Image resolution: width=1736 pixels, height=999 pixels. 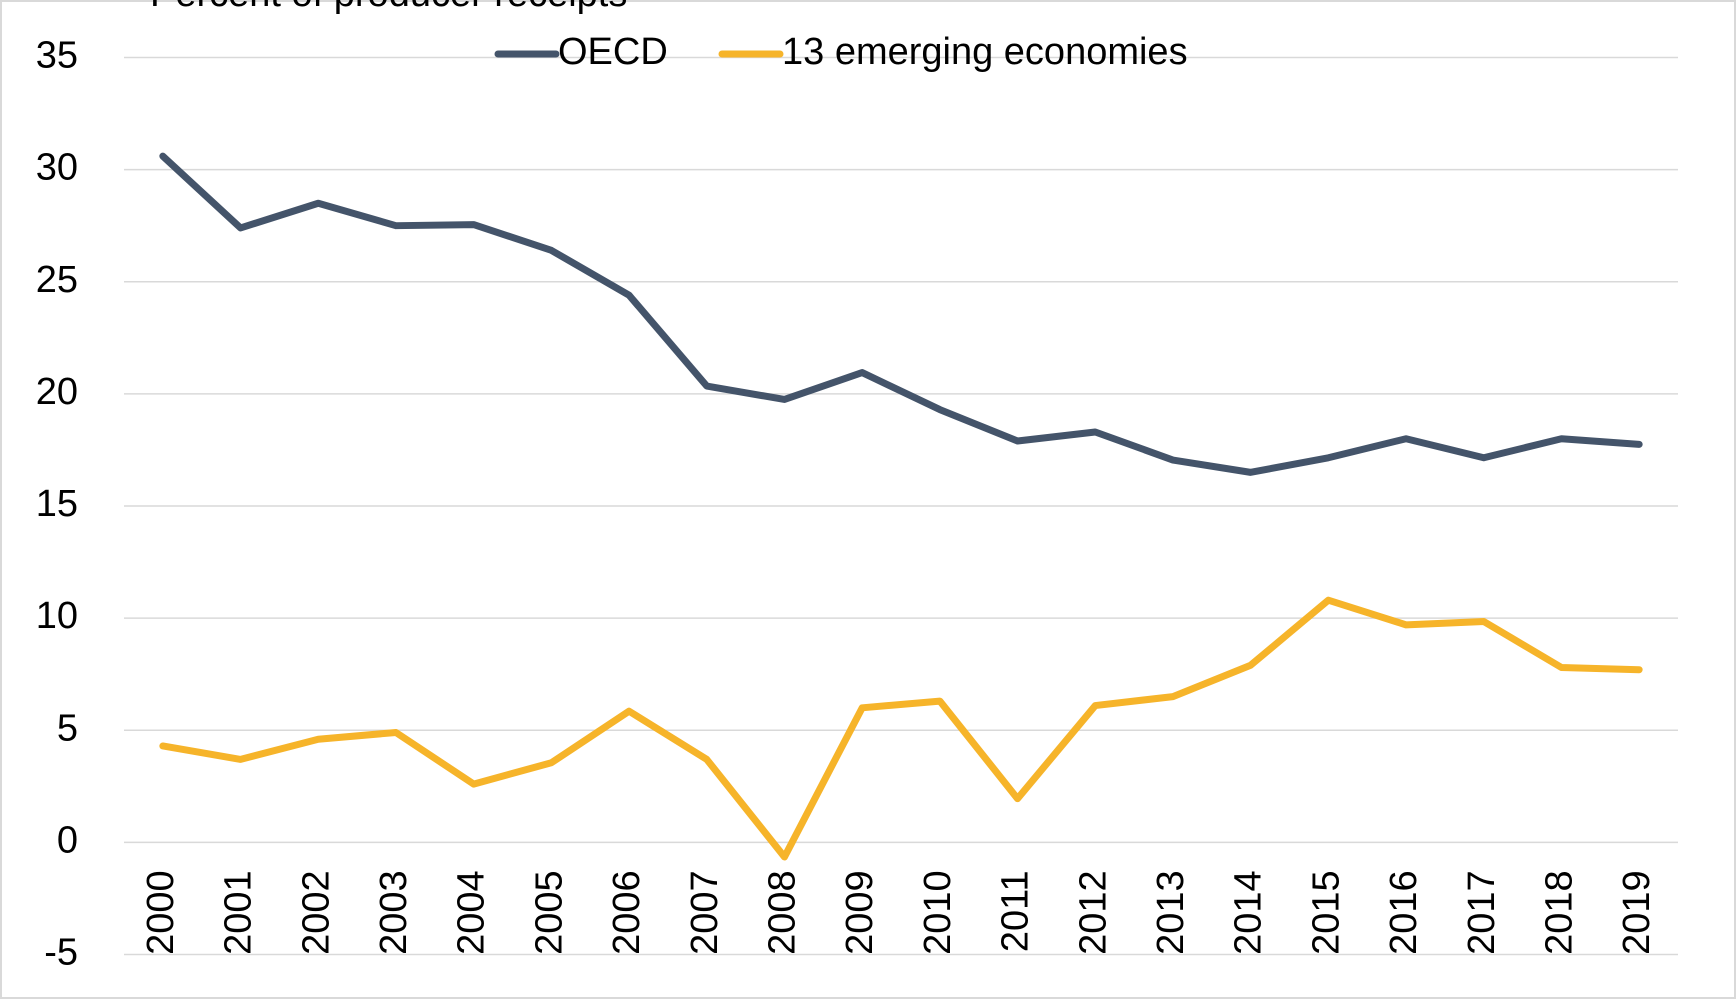 I want to click on x-tick-label: 2018, so click(x=1559, y=912).